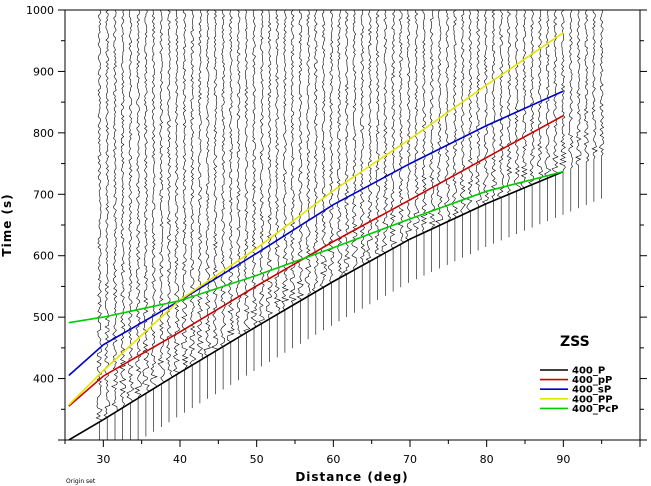  Describe the element at coordinates (81, 481) in the screenshot. I see `origin-note: Origin set` at that location.